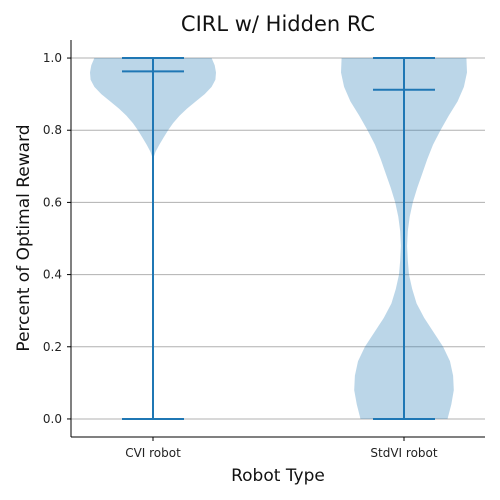  I want to click on chart-title: CIRL w/ Hidden RC, so click(278, 24).